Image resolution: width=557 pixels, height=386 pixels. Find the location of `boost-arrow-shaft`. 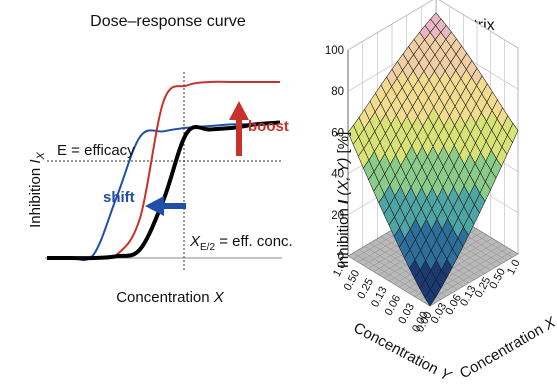

boost-arrow-shaft is located at coordinates (239, 137).